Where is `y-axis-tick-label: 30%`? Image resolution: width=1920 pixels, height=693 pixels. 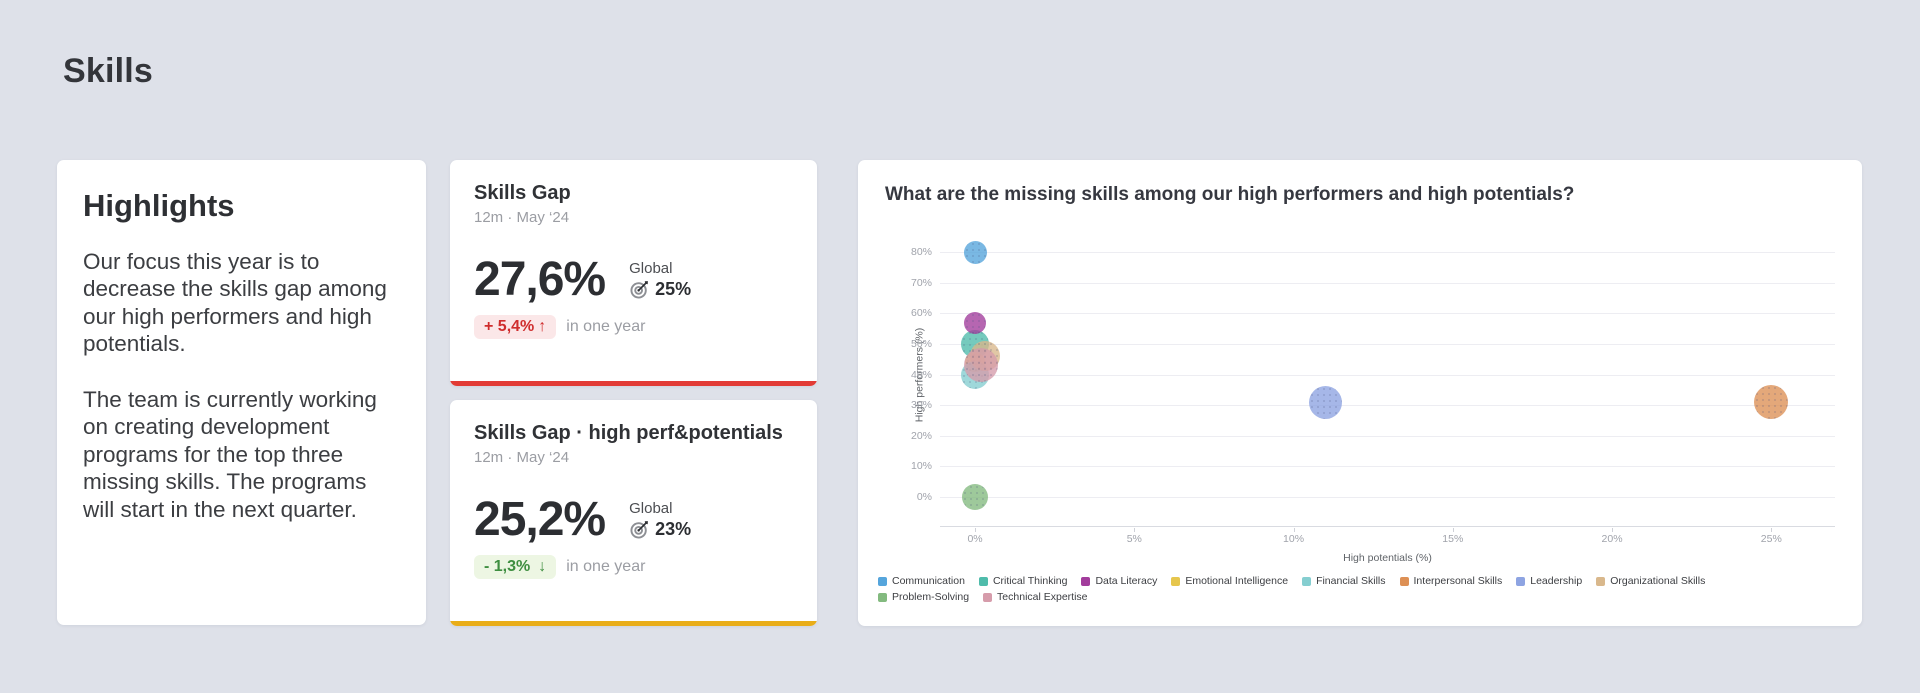 y-axis-tick-label: 30% is located at coordinates (921, 405).